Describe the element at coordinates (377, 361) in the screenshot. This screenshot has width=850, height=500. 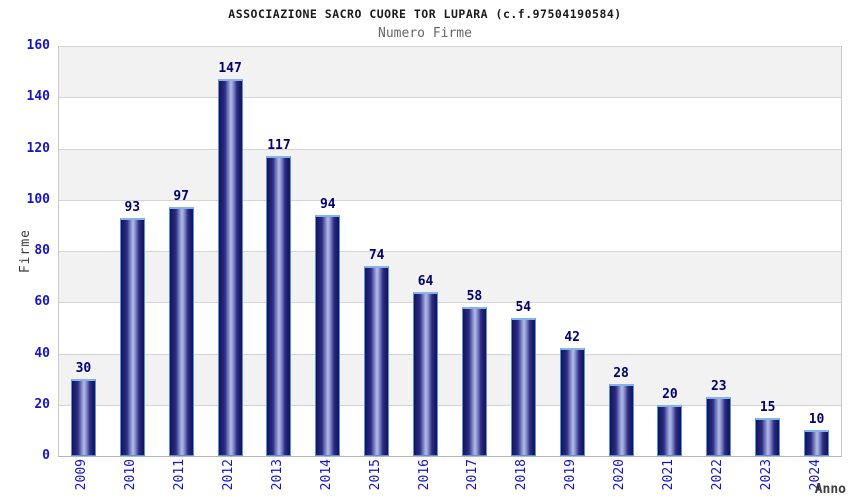
I see `bar-2015` at that location.